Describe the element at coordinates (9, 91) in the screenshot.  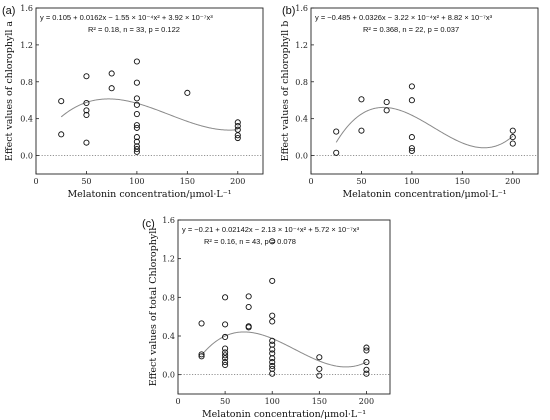
I see `y-axis-label: Effect values of chlorophyll a` at that location.